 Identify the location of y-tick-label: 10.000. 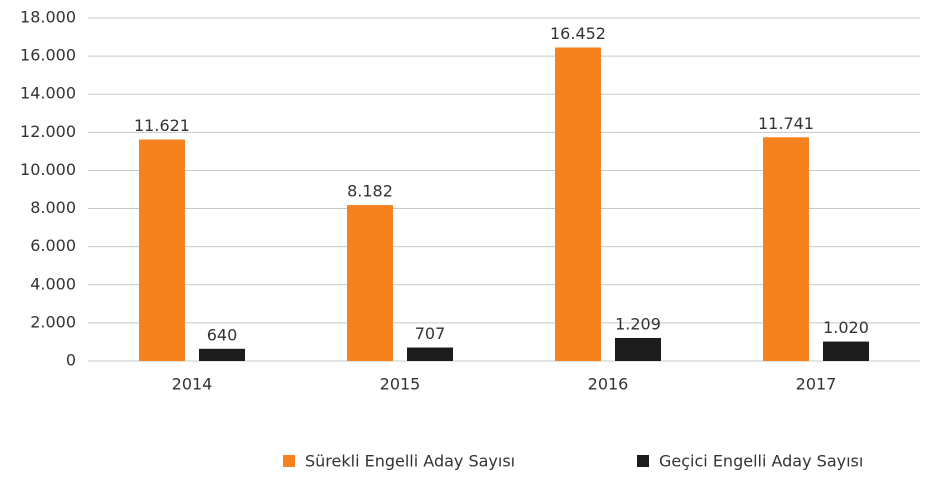
(48, 169).